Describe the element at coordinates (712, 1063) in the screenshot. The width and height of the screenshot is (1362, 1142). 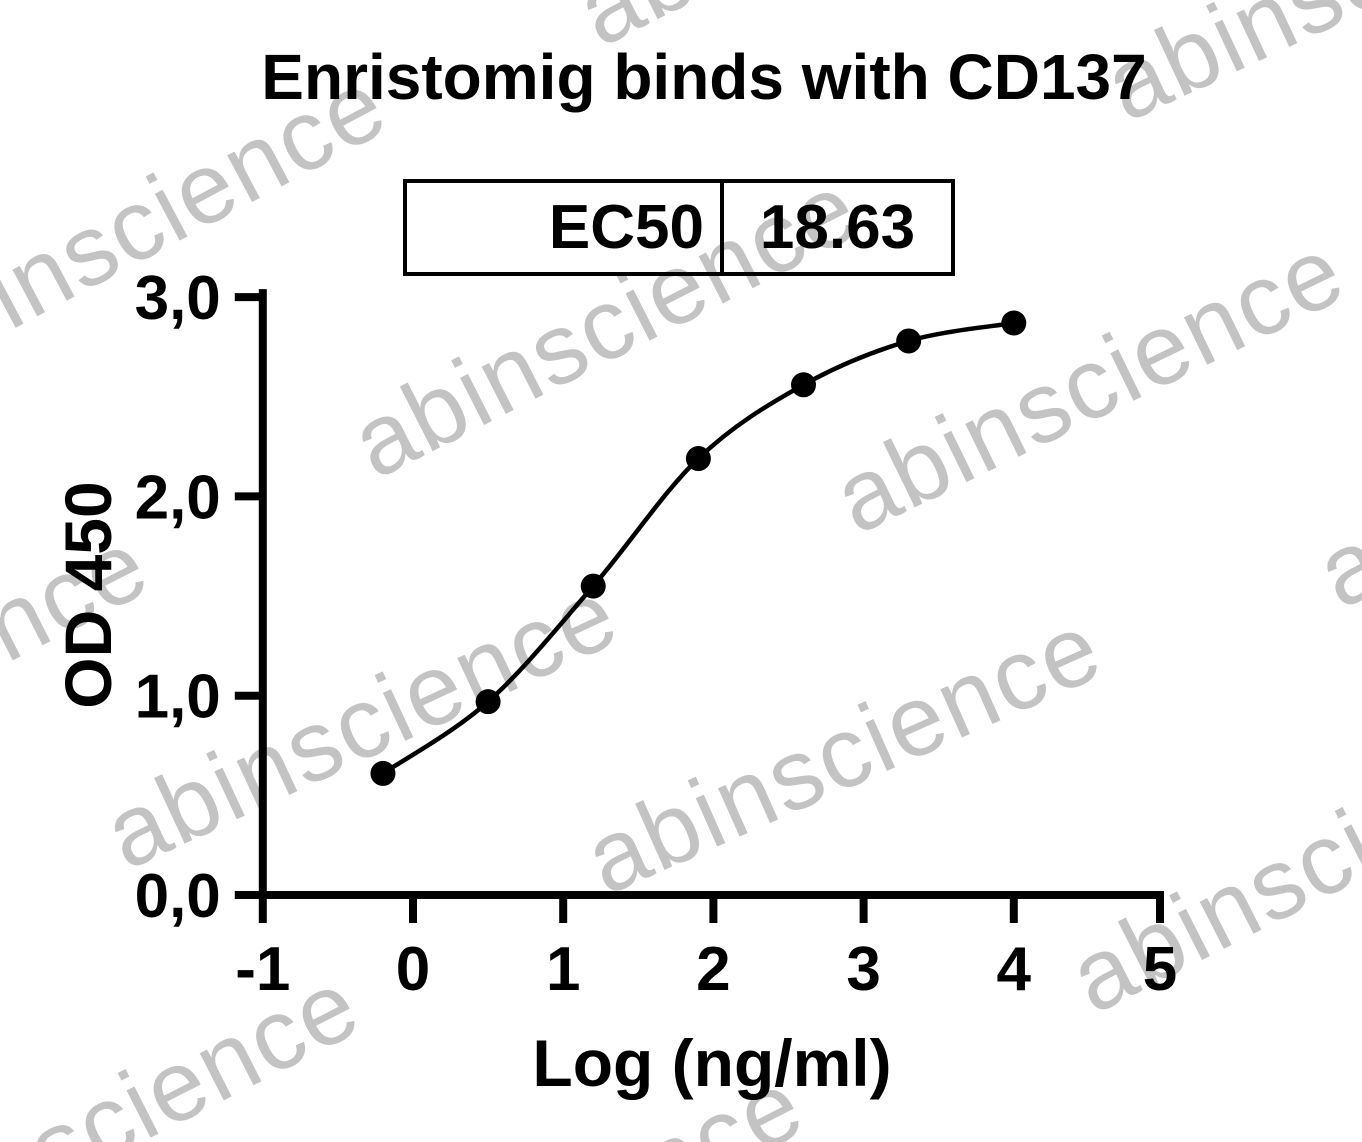
I see `x-axis-title: Log (ng/ml)` at that location.